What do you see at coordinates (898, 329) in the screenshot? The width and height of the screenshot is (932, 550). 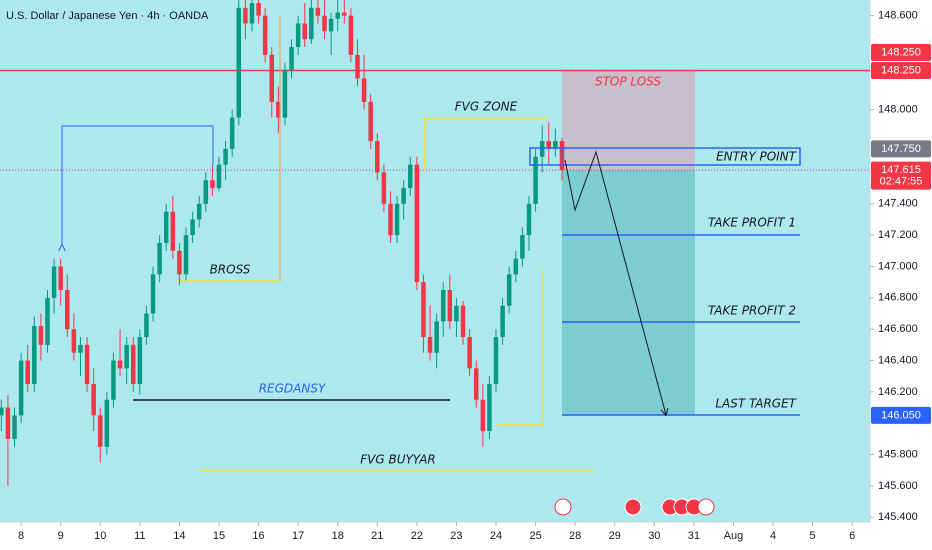 I see `y-tick-label: 146.600` at bounding box center [898, 329].